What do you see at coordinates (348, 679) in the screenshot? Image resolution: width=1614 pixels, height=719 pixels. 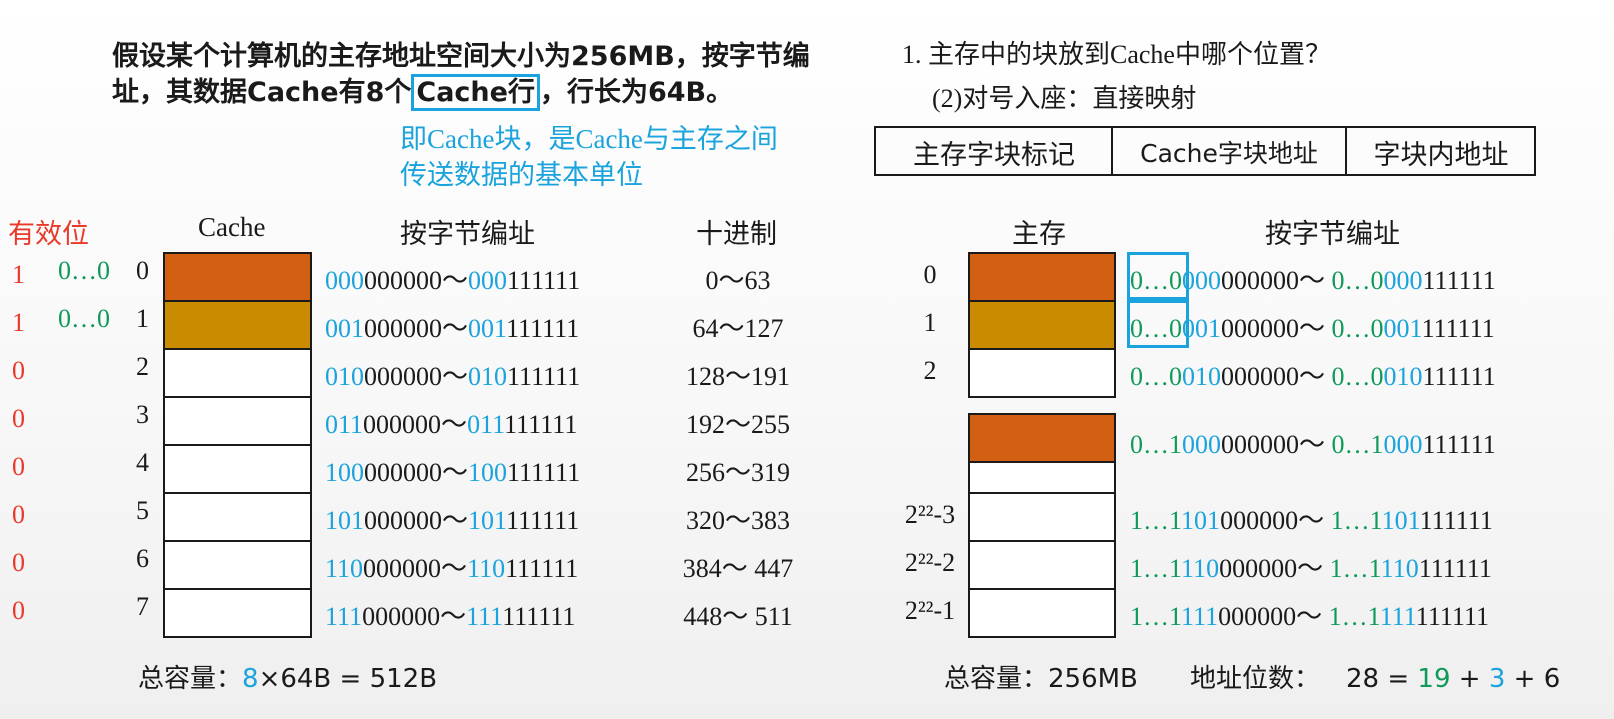 I see `cache-capacity-rest: ×64B = 512B` at bounding box center [348, 679].